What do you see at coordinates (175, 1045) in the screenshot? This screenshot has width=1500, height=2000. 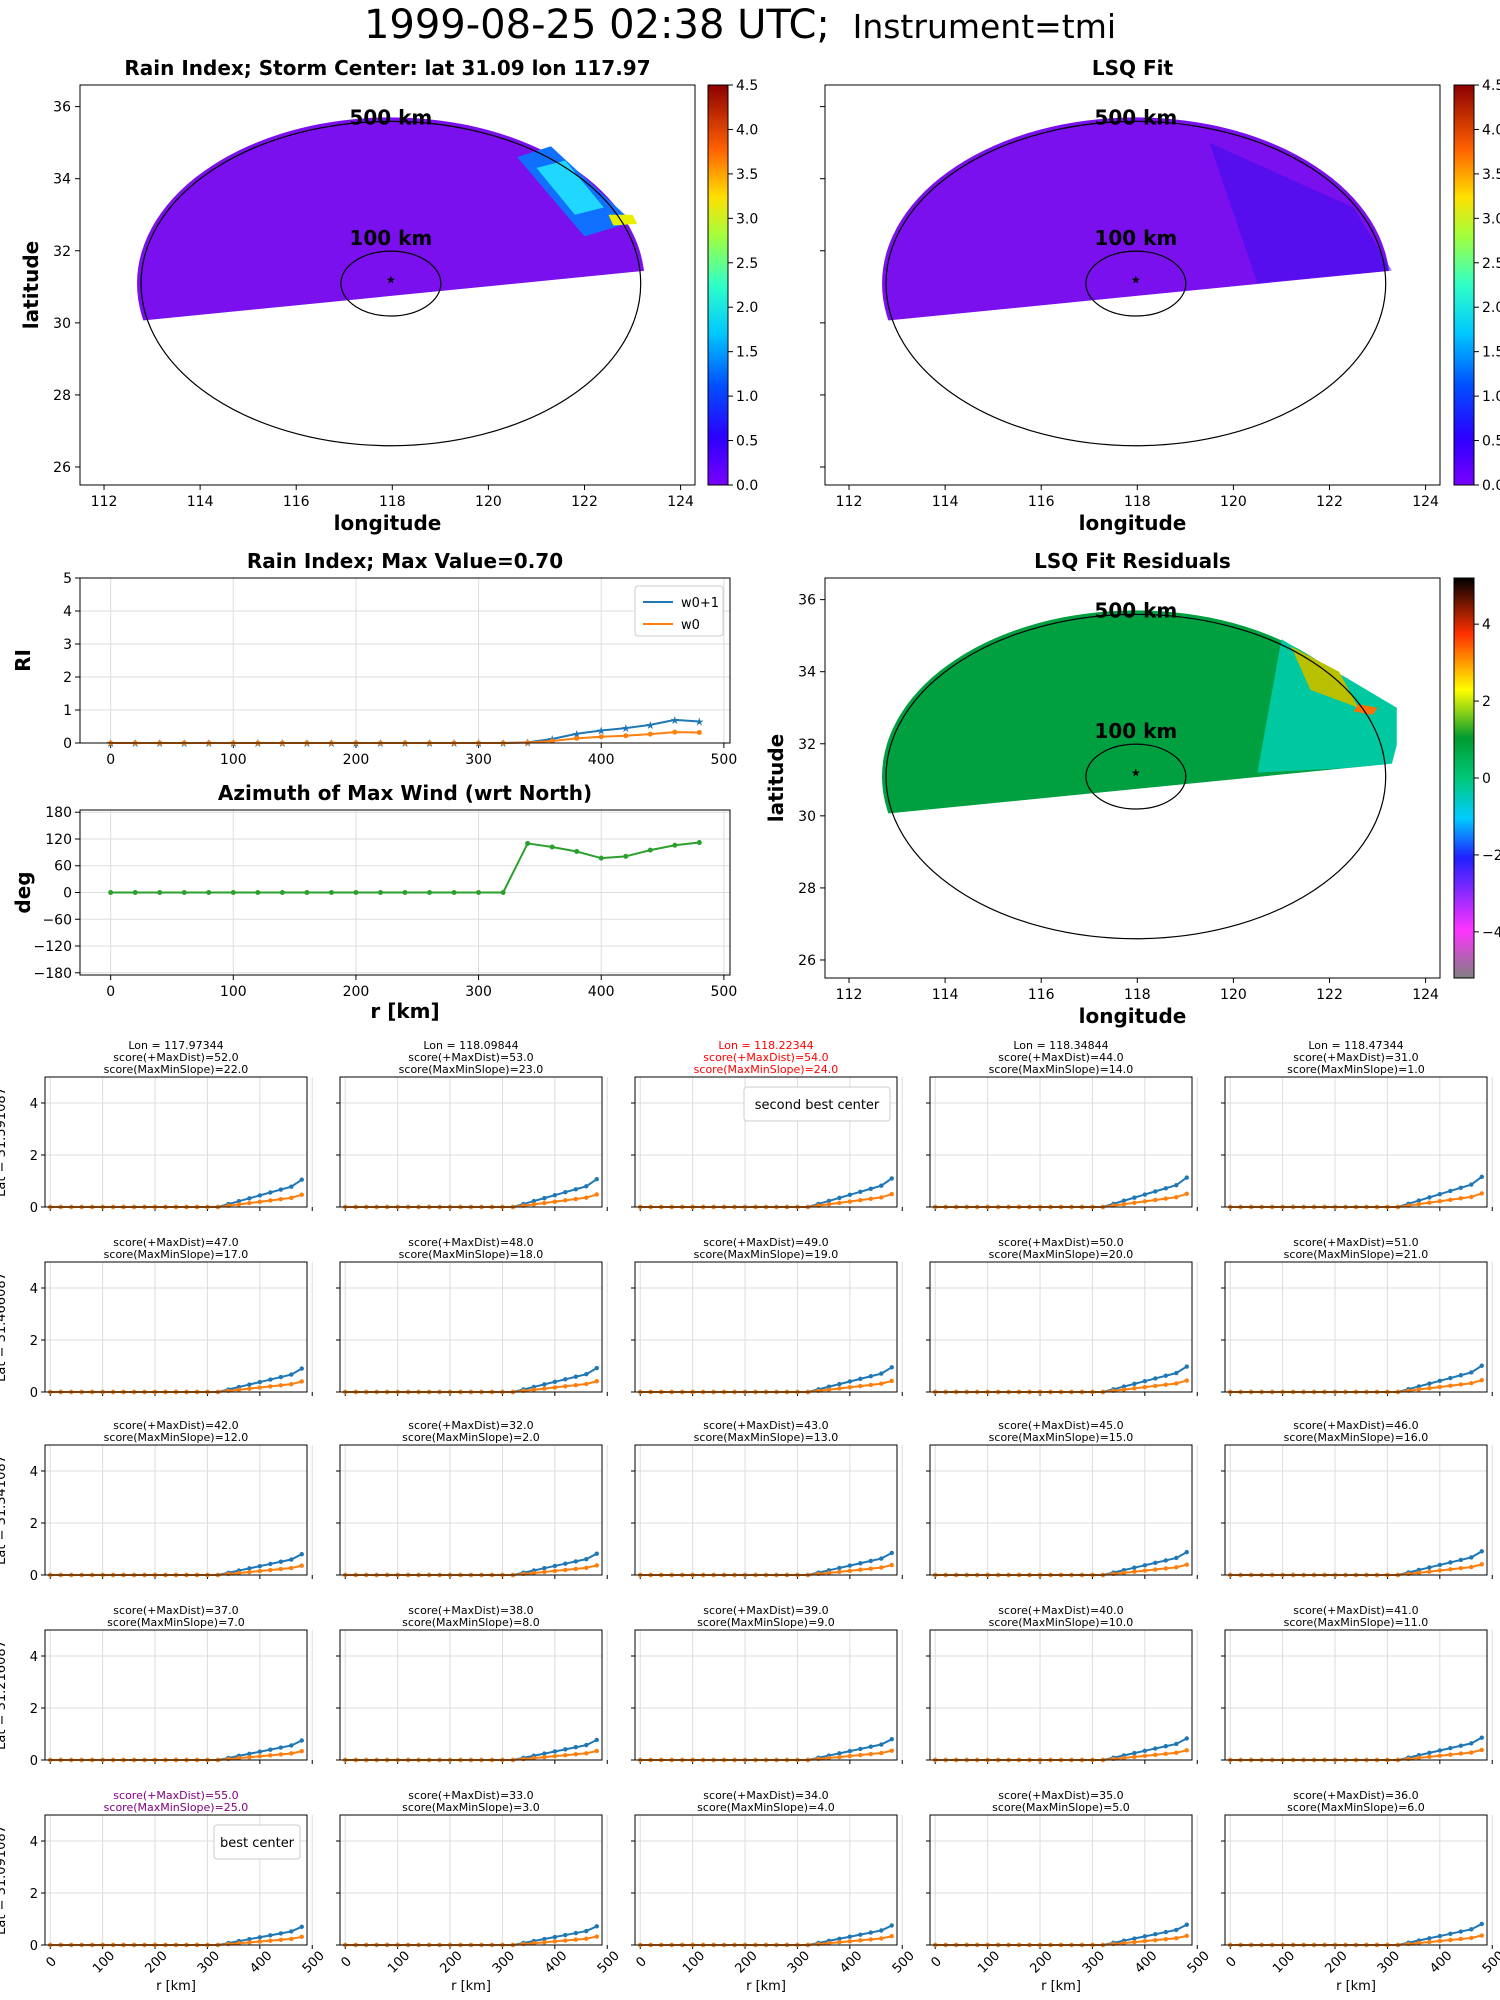 I see `subplot-title-line: Lon = 117.97344` at bounding box center [175, 1045].